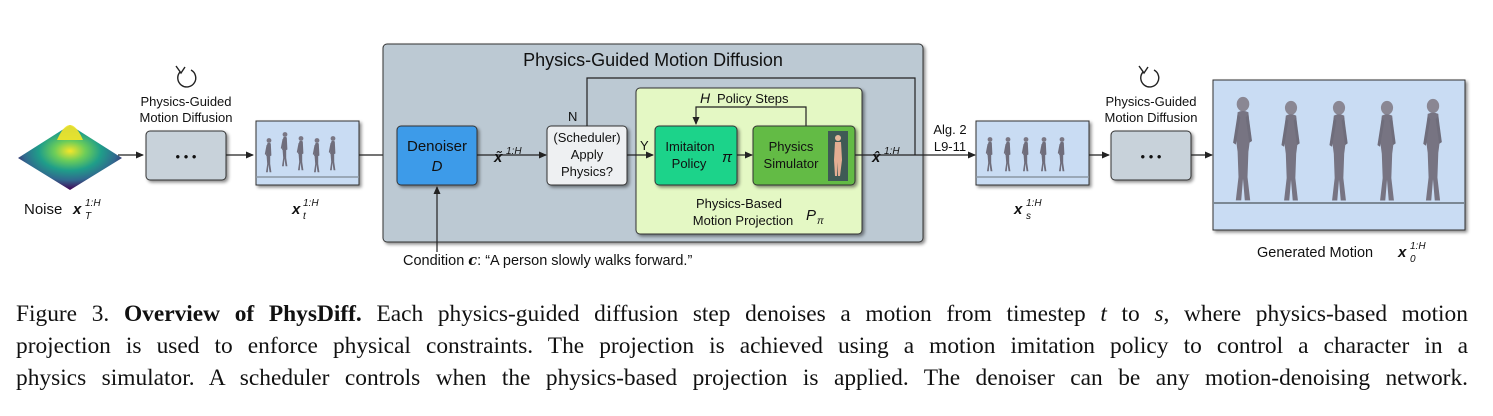 This screenshot has height=416, width=1493. I want to click on noise-math-label: x, so click(77, 209).